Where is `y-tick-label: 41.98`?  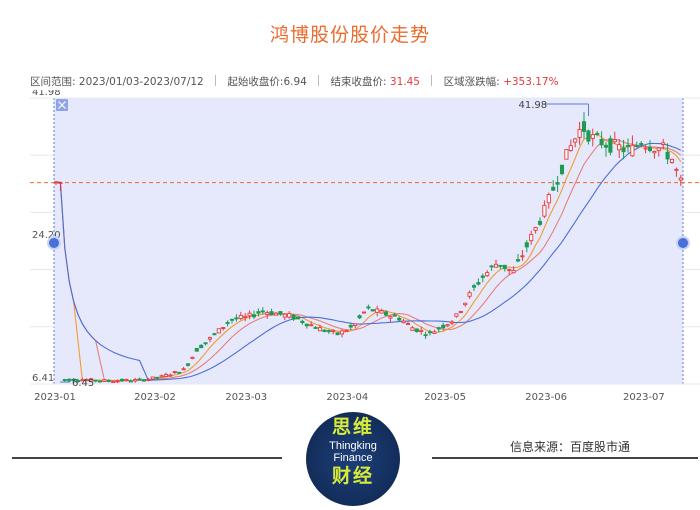
y-tick-label: 41.98 is located at coordinates (46, 94).